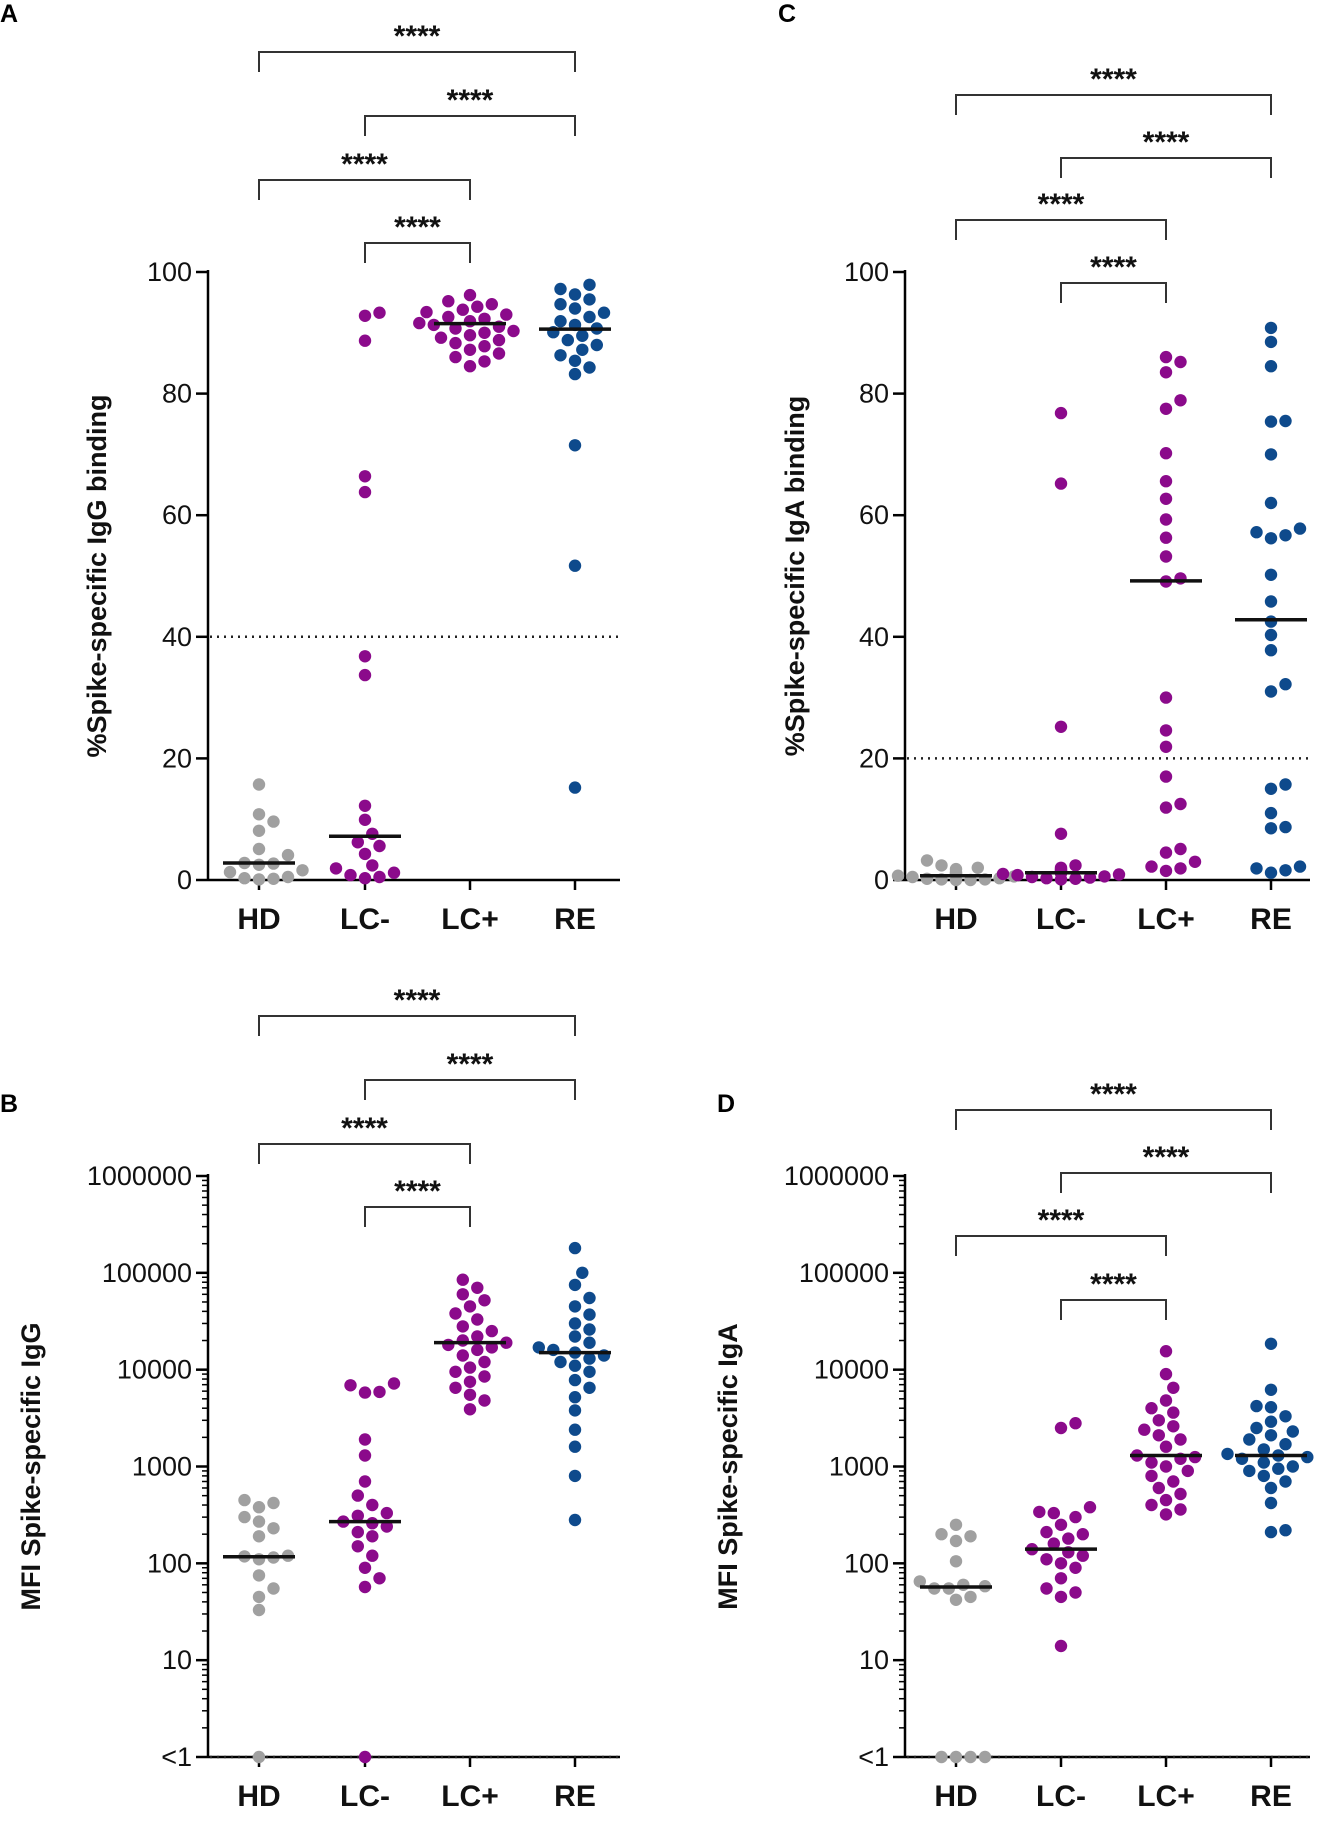  I want to click on panel-label: B, so click(9, 1104).